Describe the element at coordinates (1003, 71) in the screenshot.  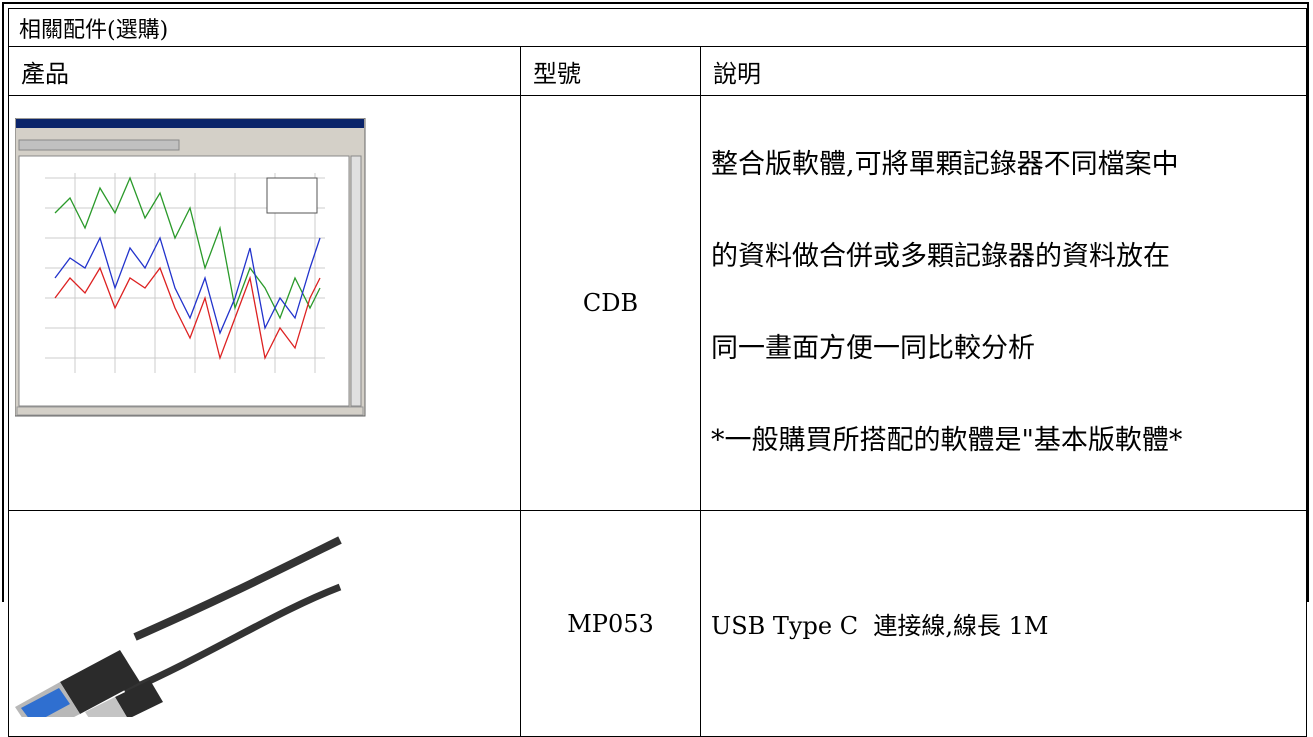
I see `header-cell: 說明` at that location.